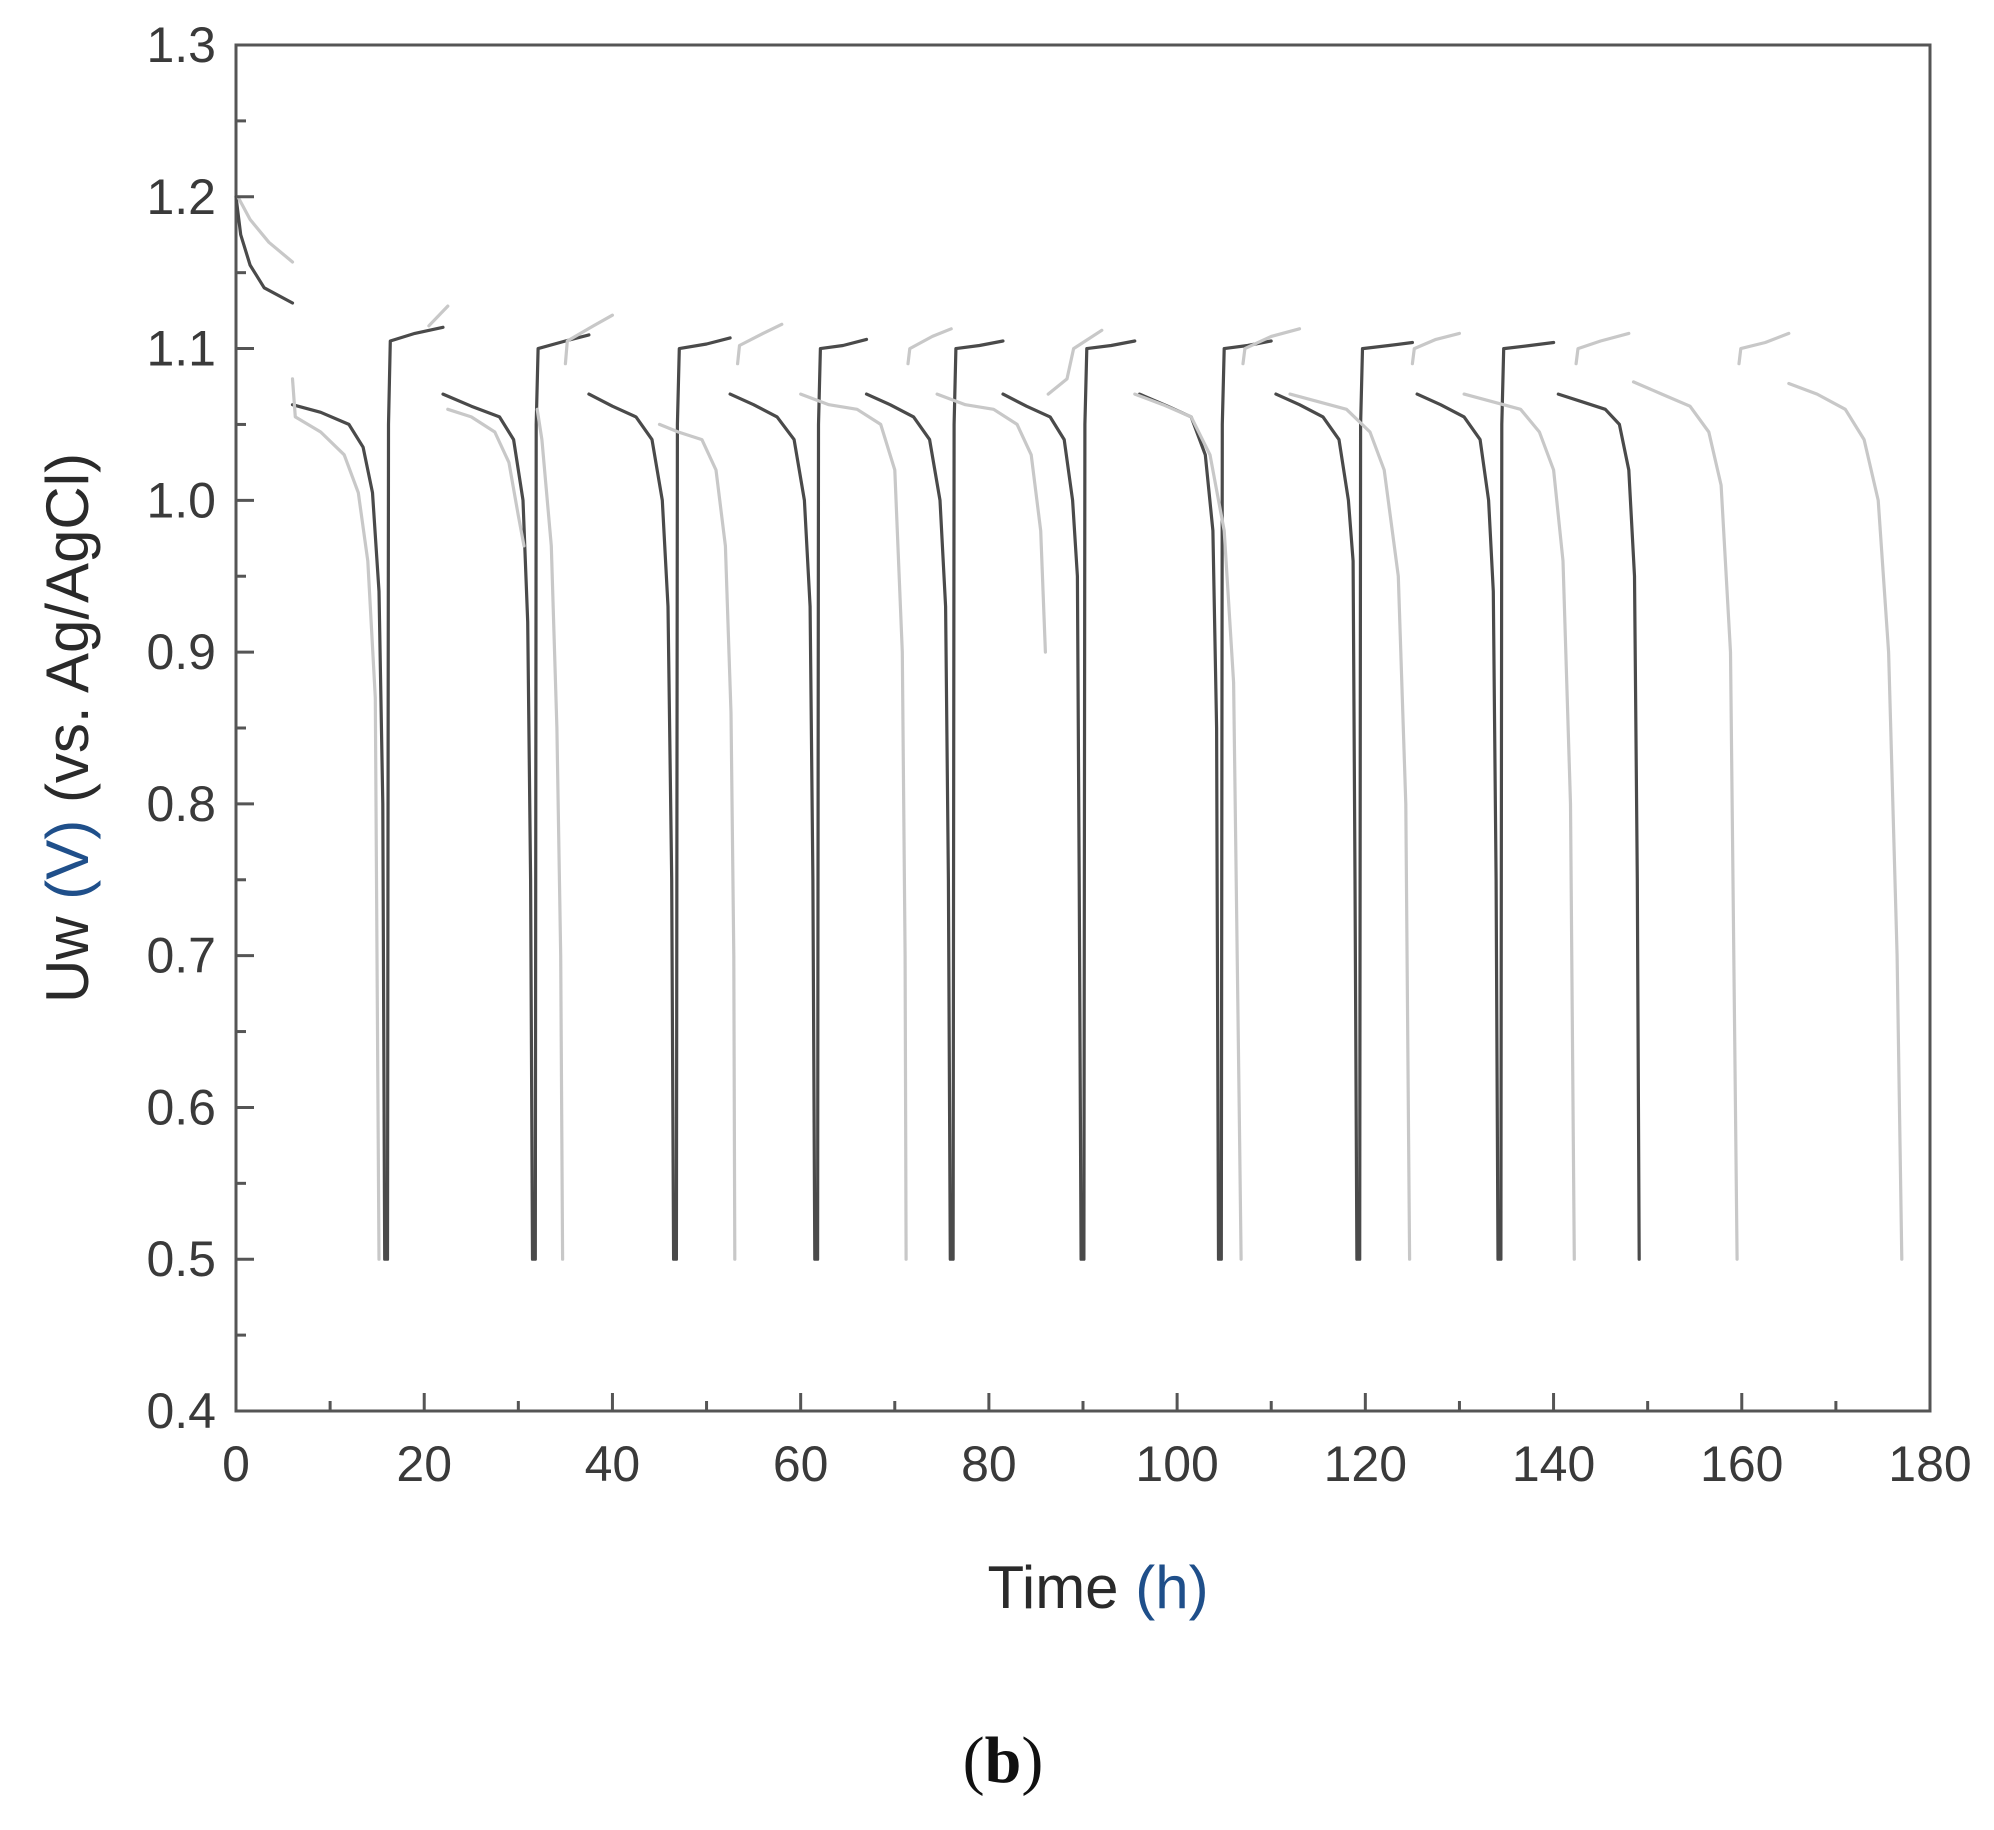 The width and height of the screenshot is (1994, 1830). What do you see at coordinates (1365, 1464) in the screenshot?
I see `x-tick-label: 120` at bounding box center [1365, 1464].